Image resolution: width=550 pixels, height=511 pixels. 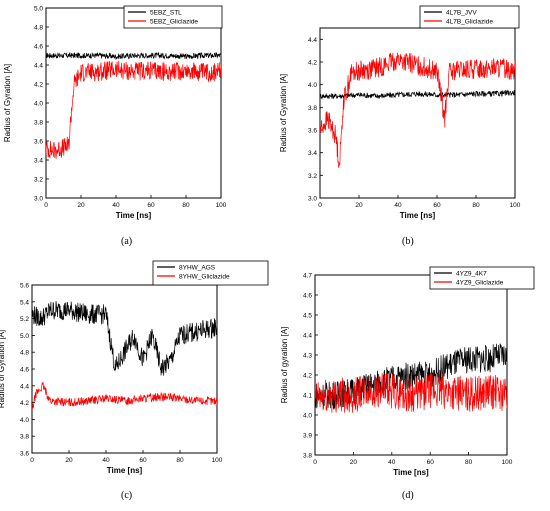 What do you see at coordinates (127, 241) in the screenshot?
I see `panel-caption-a: (a)` at bounding box center [127, 241].